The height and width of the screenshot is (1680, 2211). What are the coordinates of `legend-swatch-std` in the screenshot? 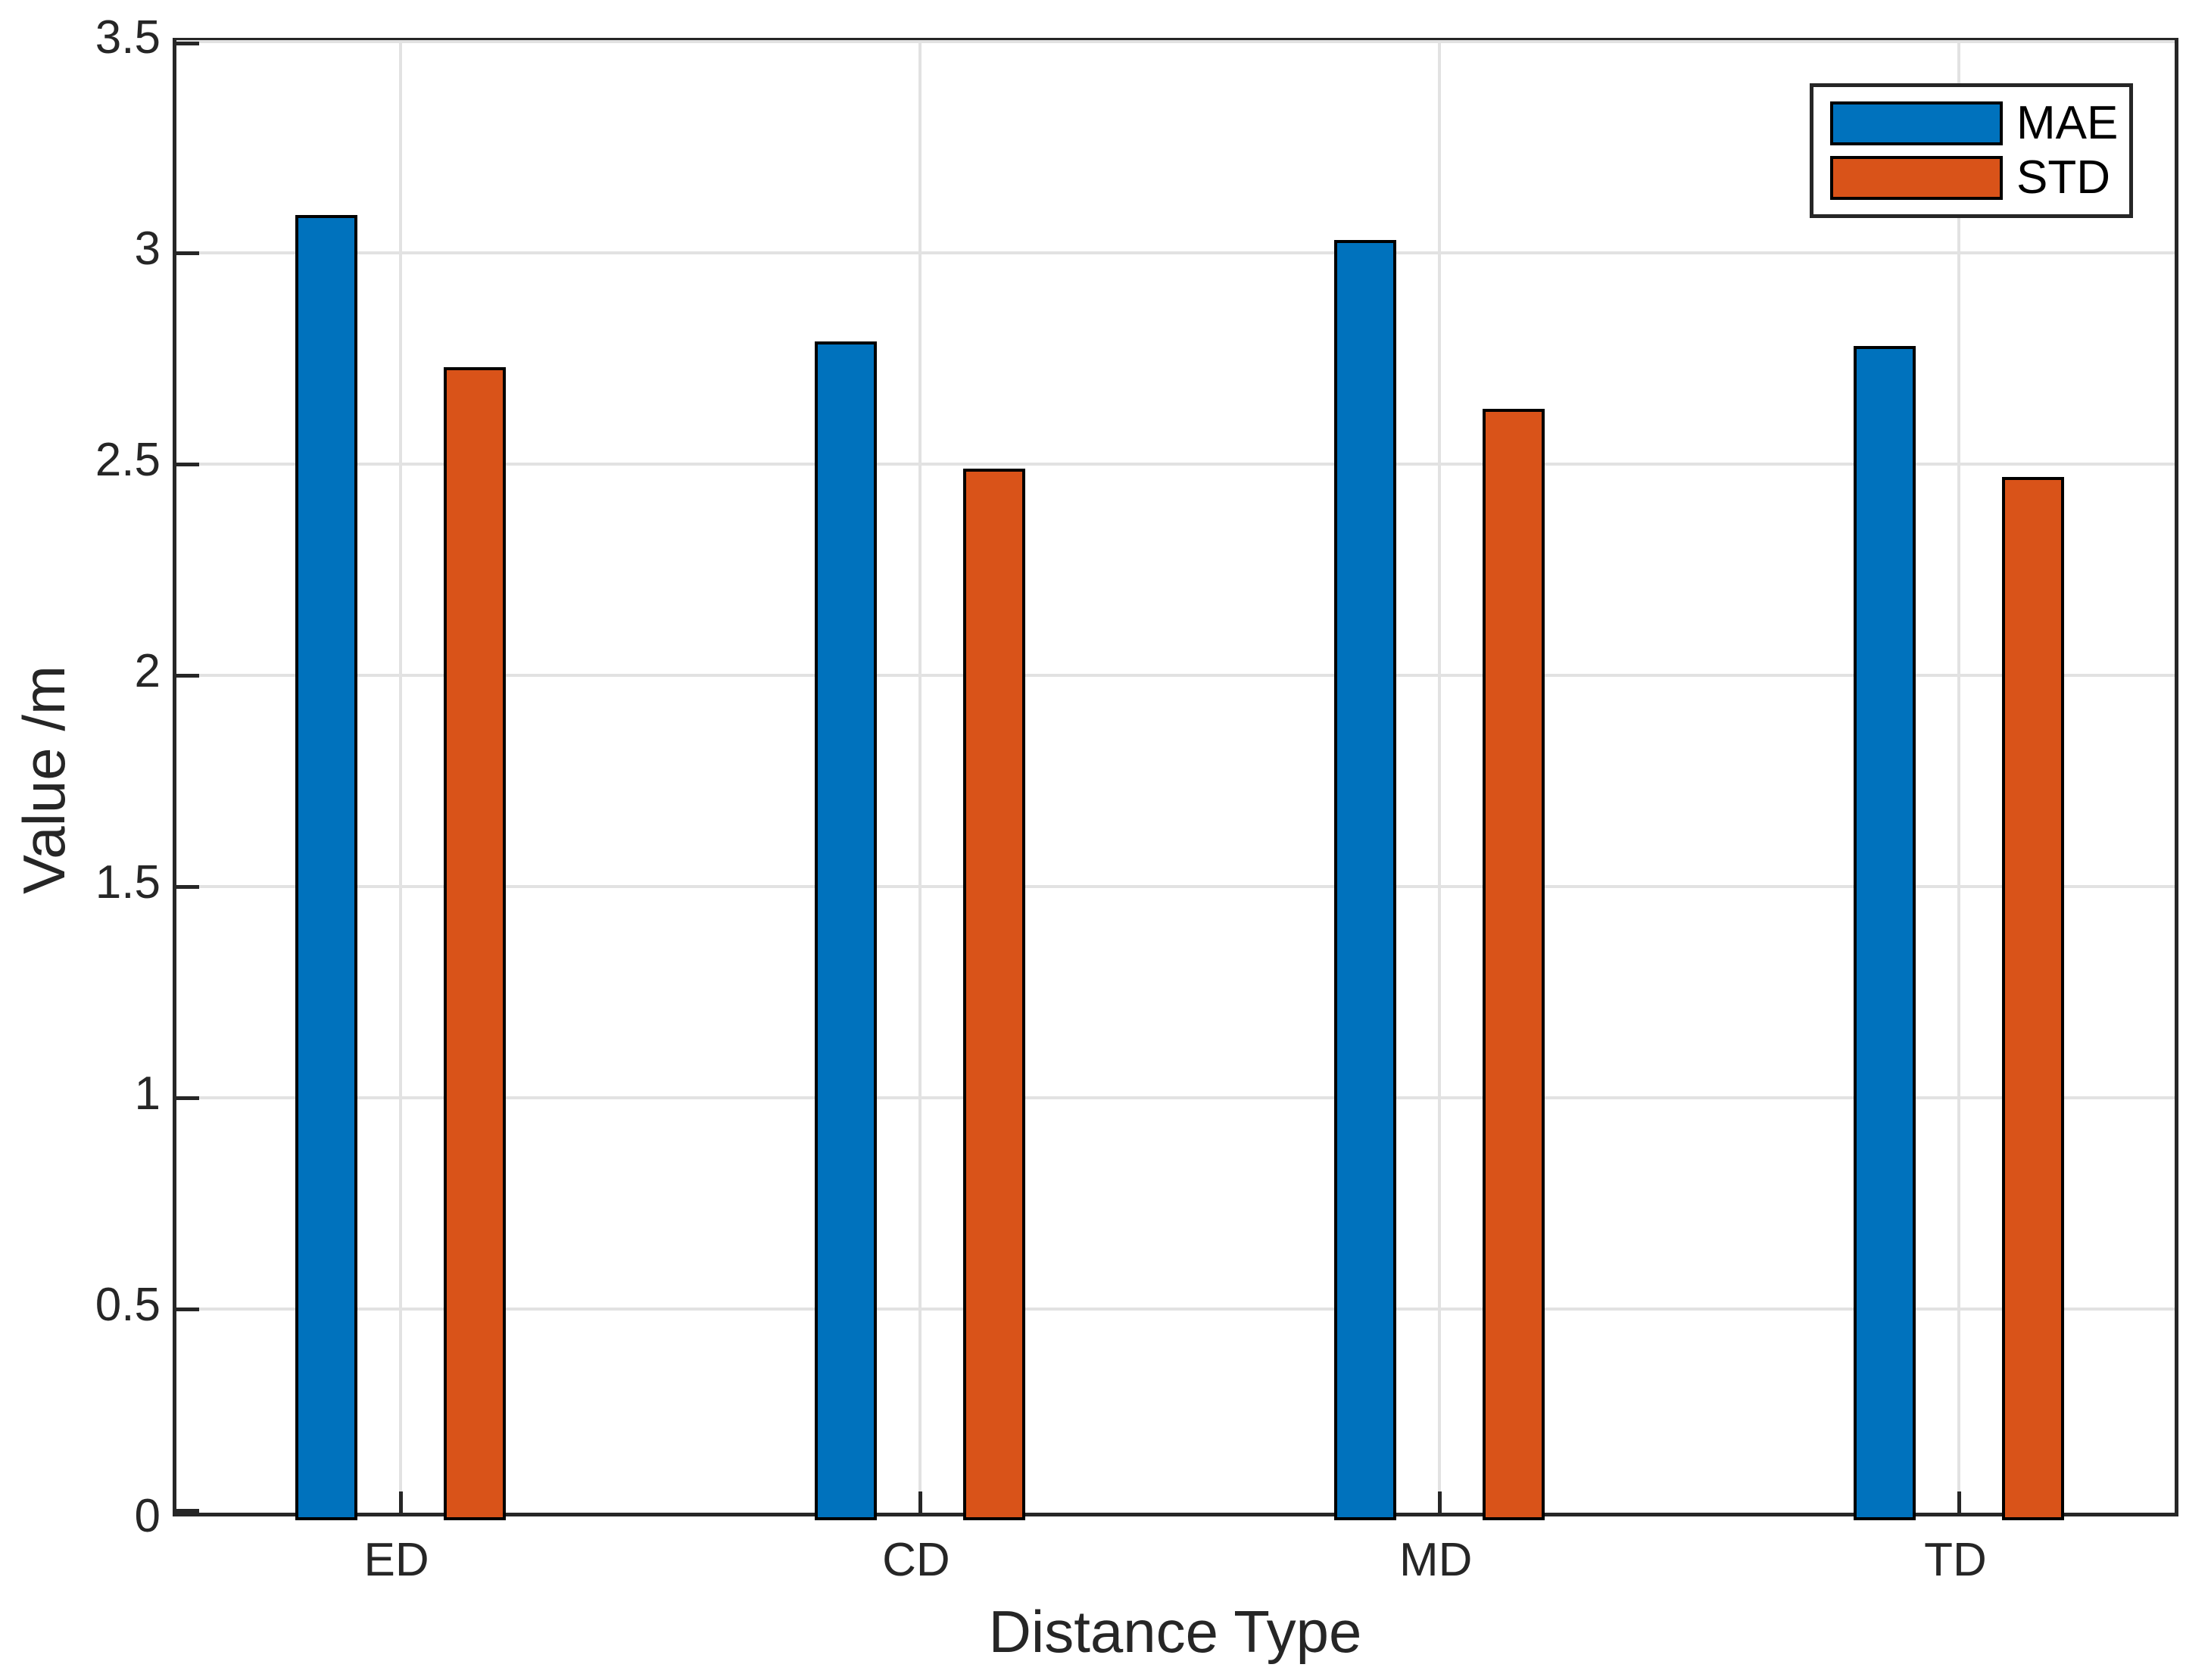 It's located at (1917, 178).